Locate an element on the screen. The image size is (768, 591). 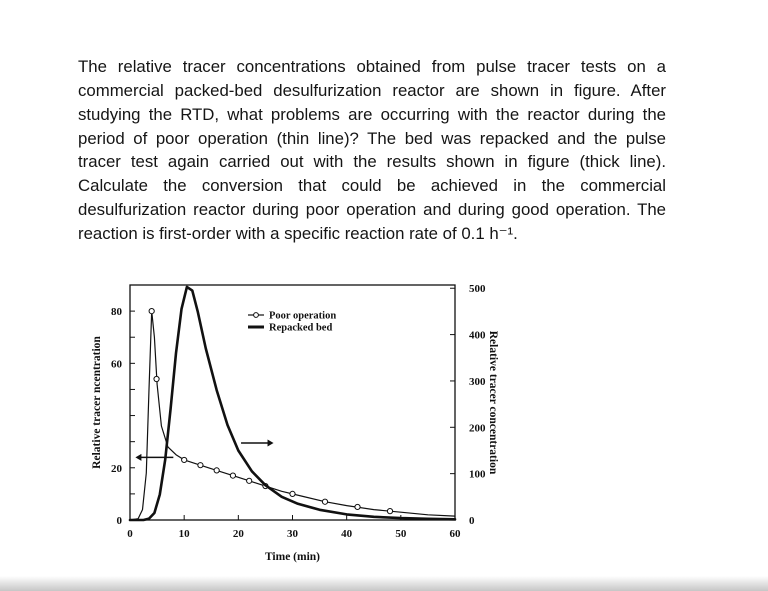
right-arrow-head is located at coordinates (270, 443).